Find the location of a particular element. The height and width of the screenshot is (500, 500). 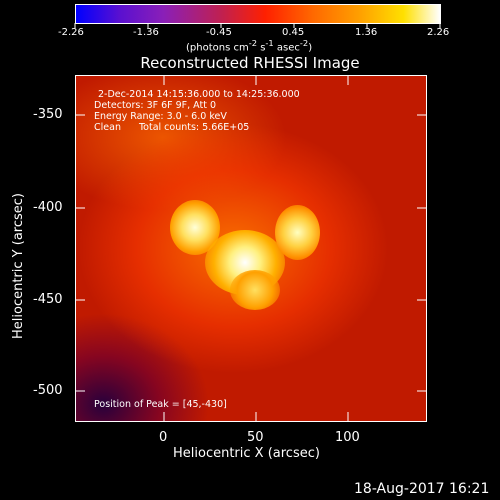

peak-position: Position of Peak = [45,-430] is located at coordinates (160, 404).